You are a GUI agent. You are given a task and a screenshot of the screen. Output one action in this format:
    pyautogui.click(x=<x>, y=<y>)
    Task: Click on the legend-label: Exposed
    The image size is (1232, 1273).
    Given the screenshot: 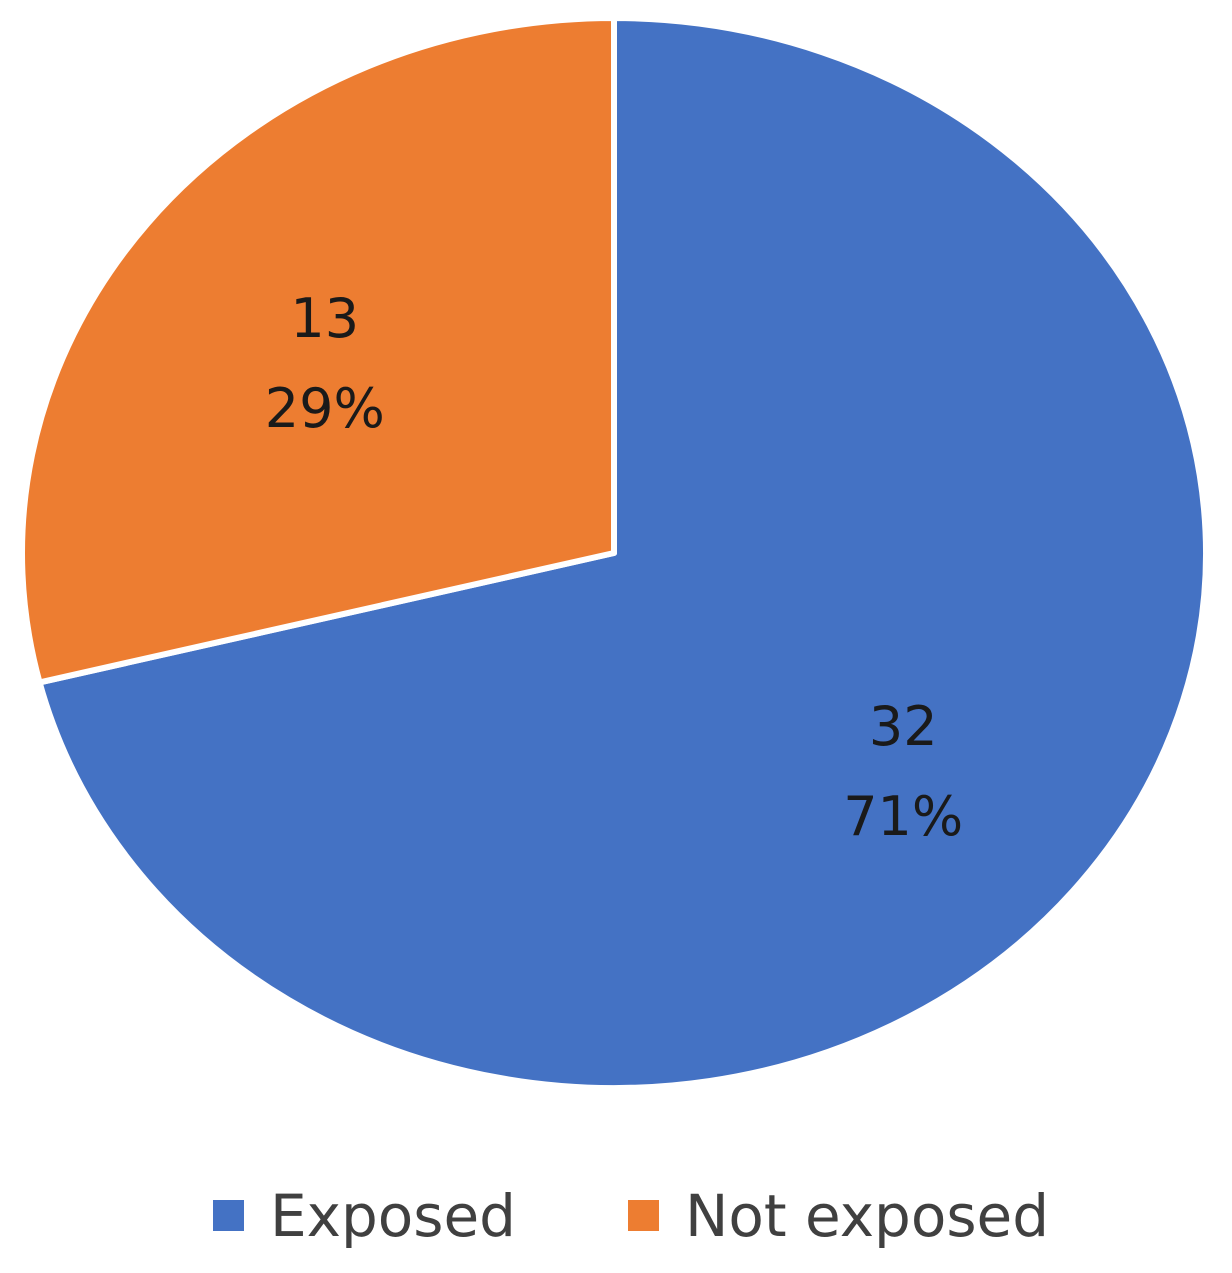 What is the action you would take?
    pyautogui.click(x=393, y=1216)
    